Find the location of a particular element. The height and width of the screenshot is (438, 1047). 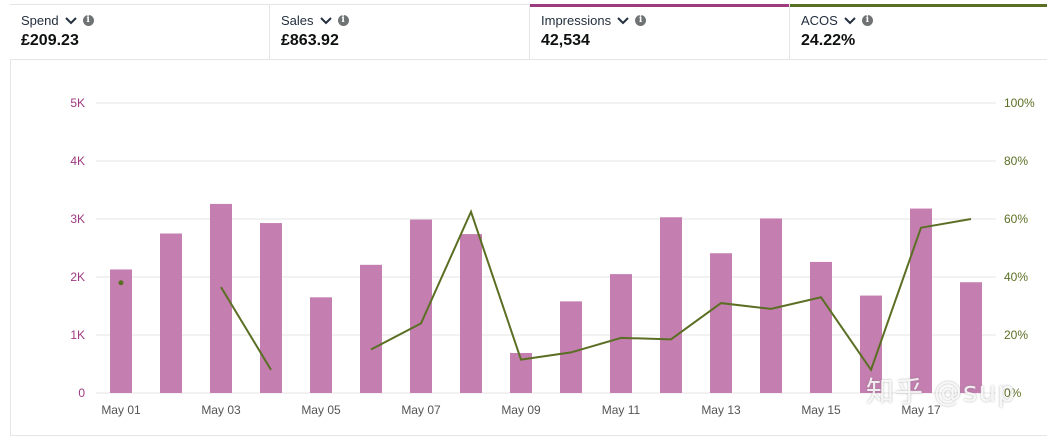

metric-value: 24.22% is located at coordinates (828, 40).